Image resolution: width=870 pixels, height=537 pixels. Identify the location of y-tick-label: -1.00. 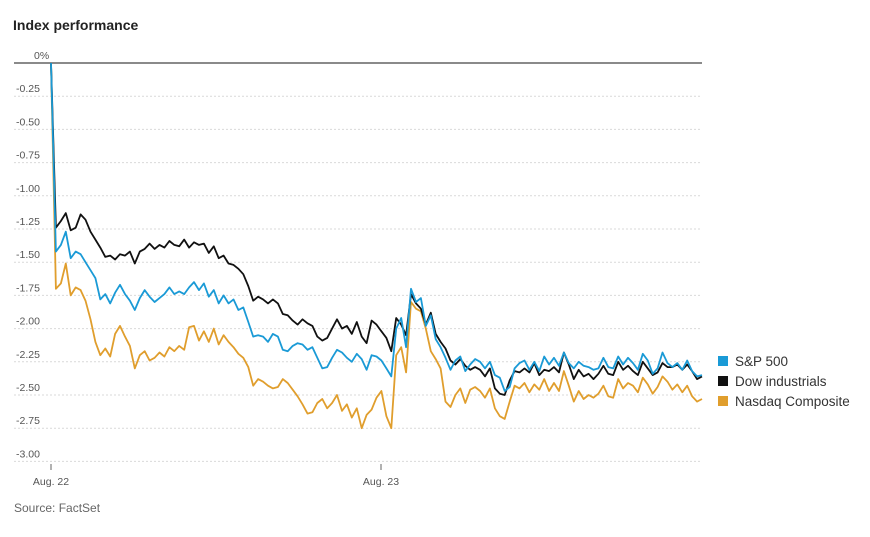
(28, 189).